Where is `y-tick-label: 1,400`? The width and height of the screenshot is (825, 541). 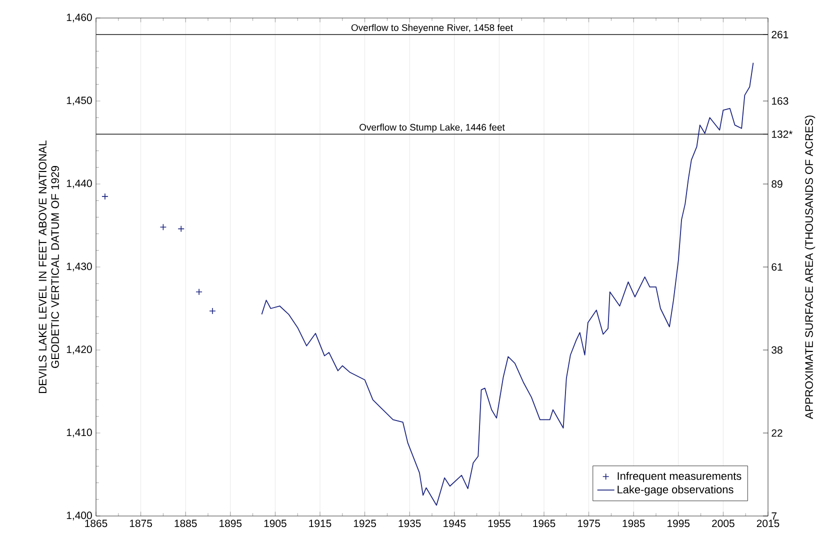
y-tick-label: 1,400 is located at coordinates (79, 516).